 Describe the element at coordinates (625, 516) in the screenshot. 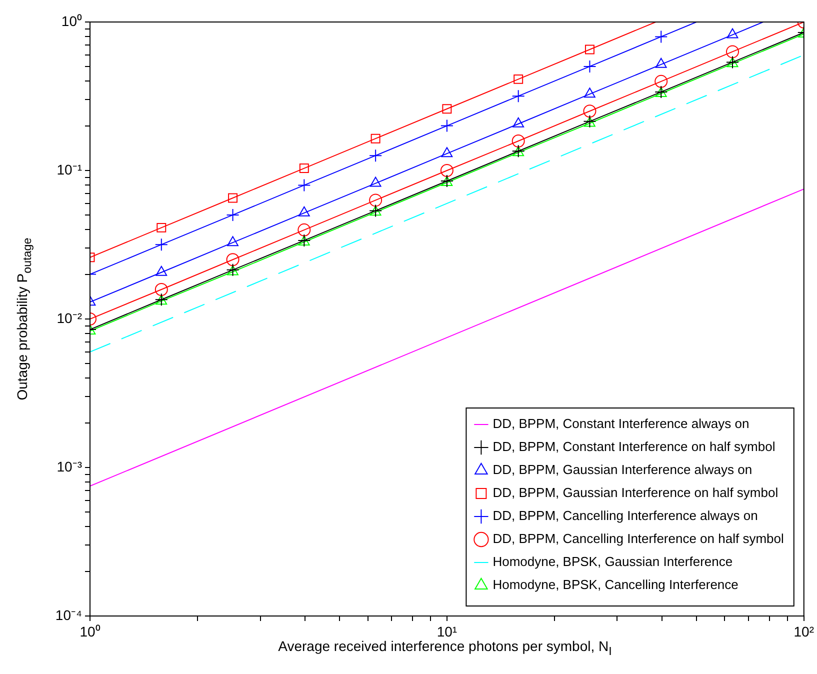

I see `legend-label: DD, BPPM, Cancelling Interference always on` at that location.